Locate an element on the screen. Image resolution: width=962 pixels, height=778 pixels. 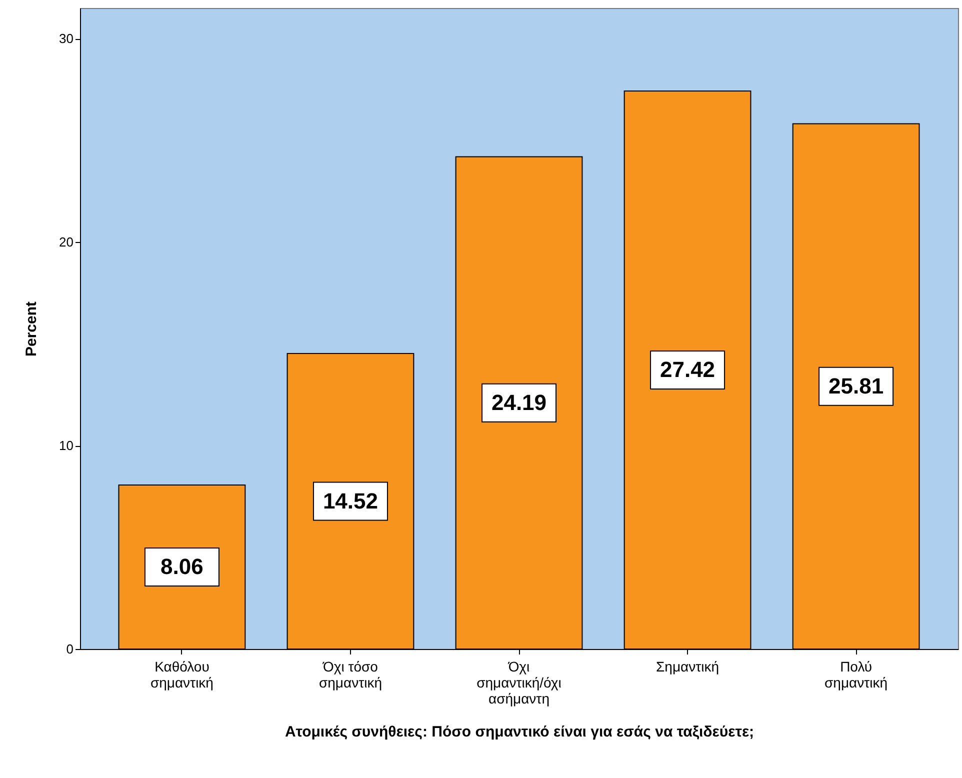
x-axis-title: Ατομικές συνήθειες: Πόσο σημαντικό είναι για εσάς να ταξιδεύετε; is located at coordinates (519, 732).